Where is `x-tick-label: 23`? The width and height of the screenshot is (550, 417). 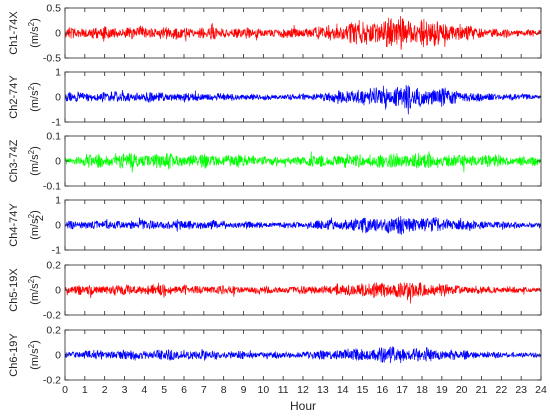
x-tick-label: 23 is located at coordinates (521, 390).